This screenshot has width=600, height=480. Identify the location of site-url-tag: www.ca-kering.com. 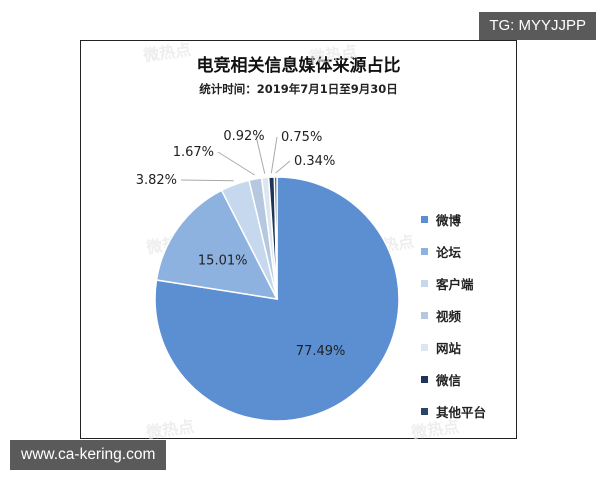
(88, 455).